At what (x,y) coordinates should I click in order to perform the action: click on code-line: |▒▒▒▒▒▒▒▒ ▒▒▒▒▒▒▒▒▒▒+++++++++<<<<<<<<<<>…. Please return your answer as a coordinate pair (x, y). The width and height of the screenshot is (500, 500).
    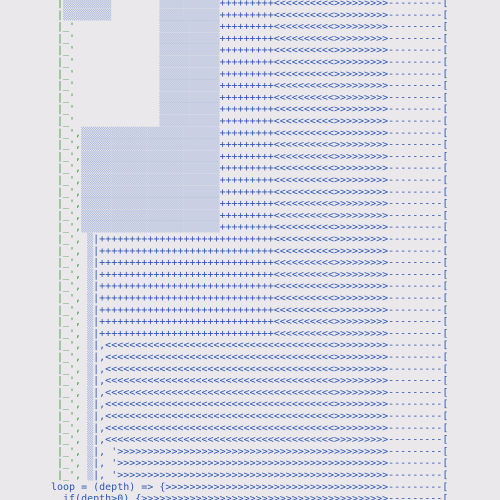
    Looking at the image, I should click on (252, 4).